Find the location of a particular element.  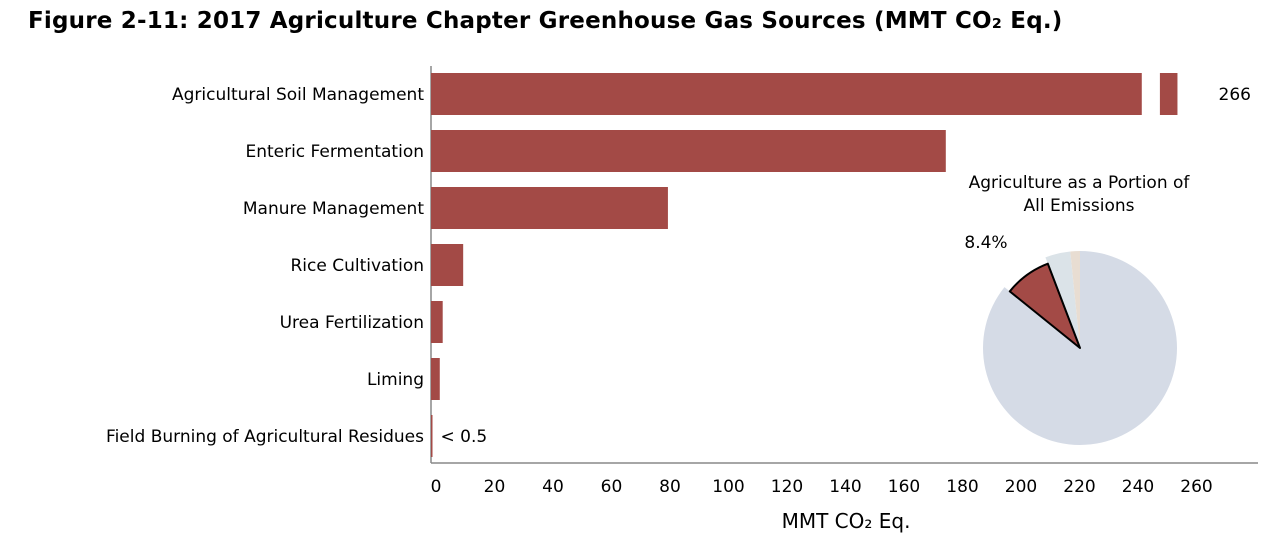

category-label: Agricultural Soil Management is located at coordinates (298, 95).